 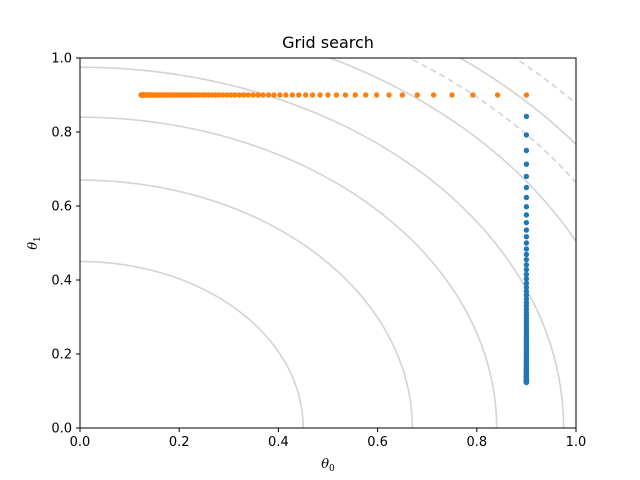 What do you see at coordinates (278, 442) in the screenshot?
I see `x-tick-label: 0.4` at bounding box center [278, 442].